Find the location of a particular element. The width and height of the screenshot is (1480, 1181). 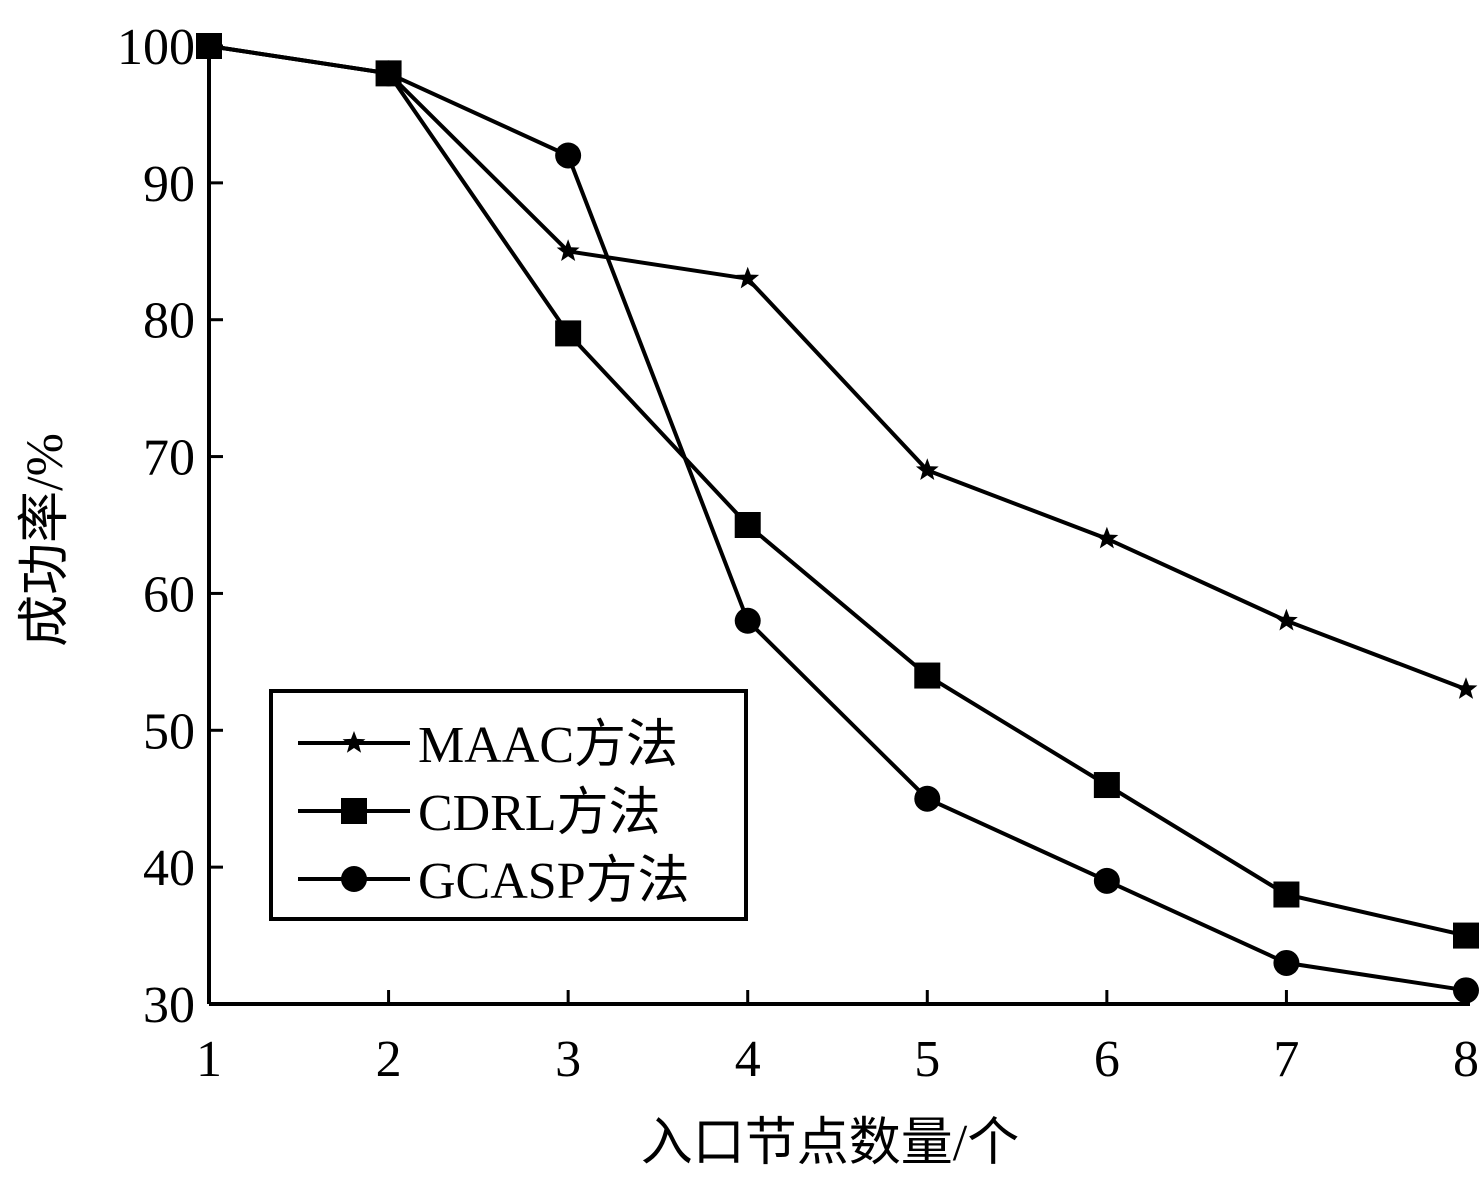

legend-label: CDRL方法 is located at coordinates (539, 813).